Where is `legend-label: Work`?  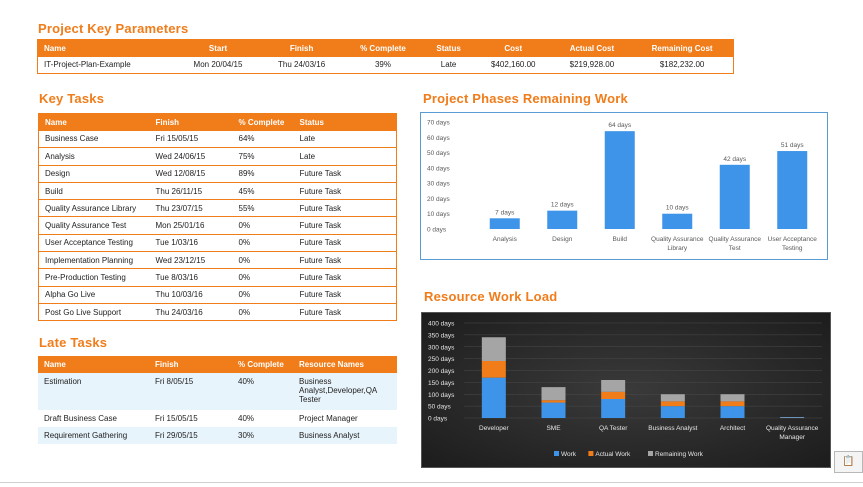
legend-label: Work is located at coordinates (569, 454).